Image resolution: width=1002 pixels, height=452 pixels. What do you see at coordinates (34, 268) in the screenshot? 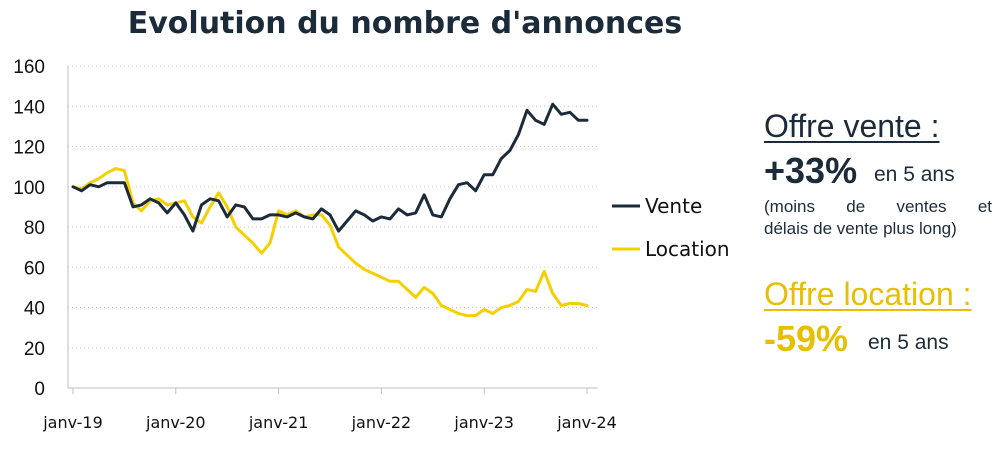
I see `y-tick-label: 60` at bounding box center [34, 268].